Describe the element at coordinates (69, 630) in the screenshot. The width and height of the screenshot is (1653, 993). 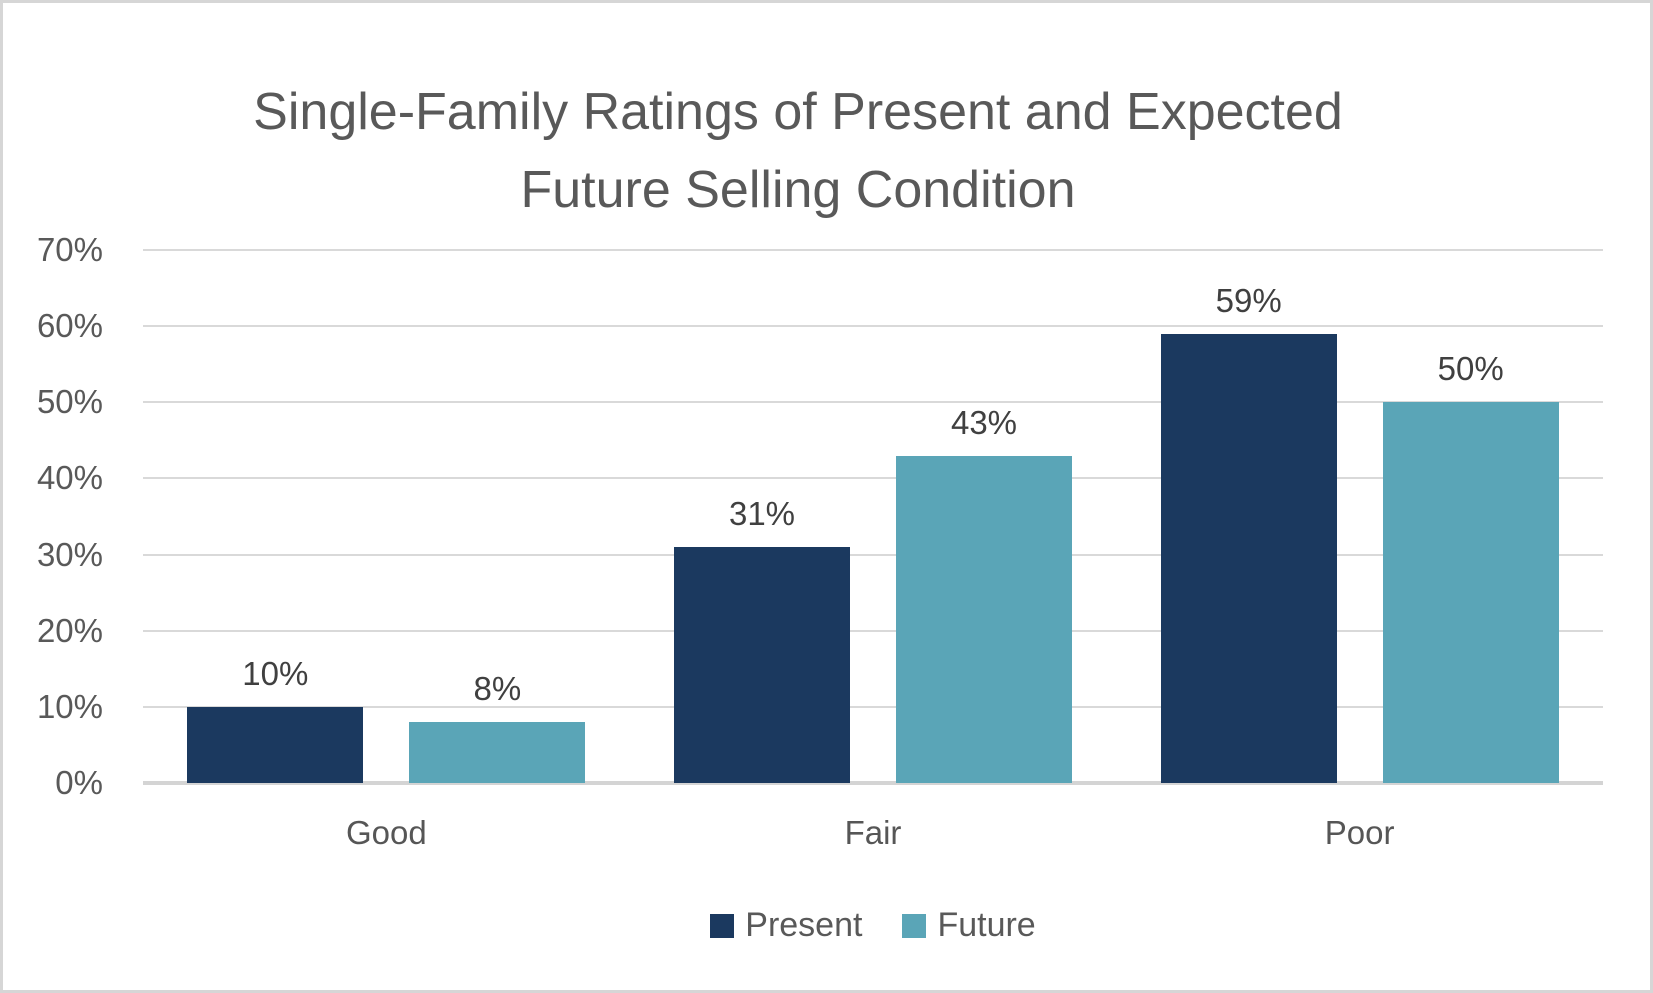
I see `y-tick-label-20: 20%` at that location.